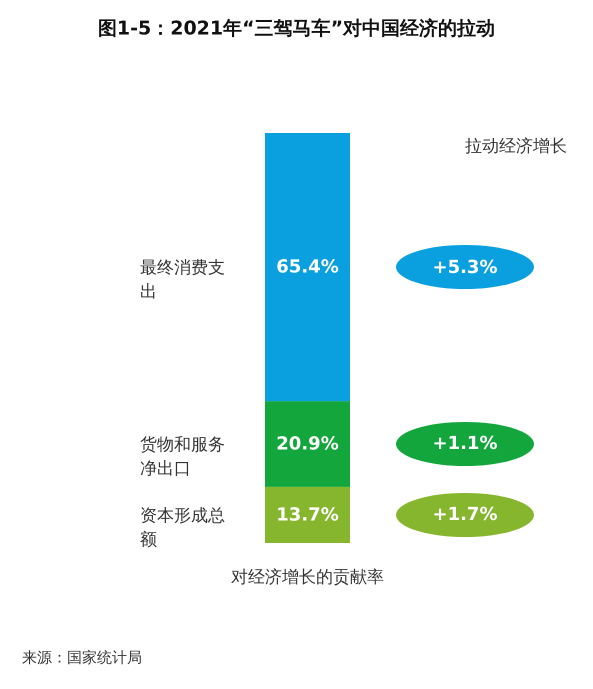 The image size is (593, 689). I want to click on oval-badge: +1.1%, so click(465, 444).